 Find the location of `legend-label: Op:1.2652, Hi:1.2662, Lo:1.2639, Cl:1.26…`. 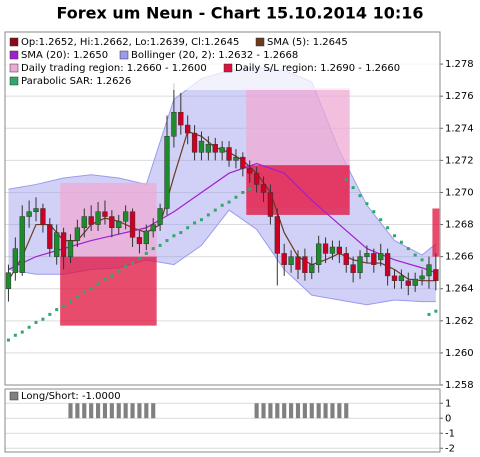

legend-label: Op:1.2652, Hi:1.2662, Lo:1.2639, Cl:1.26… is located at coordinates (130, 42).